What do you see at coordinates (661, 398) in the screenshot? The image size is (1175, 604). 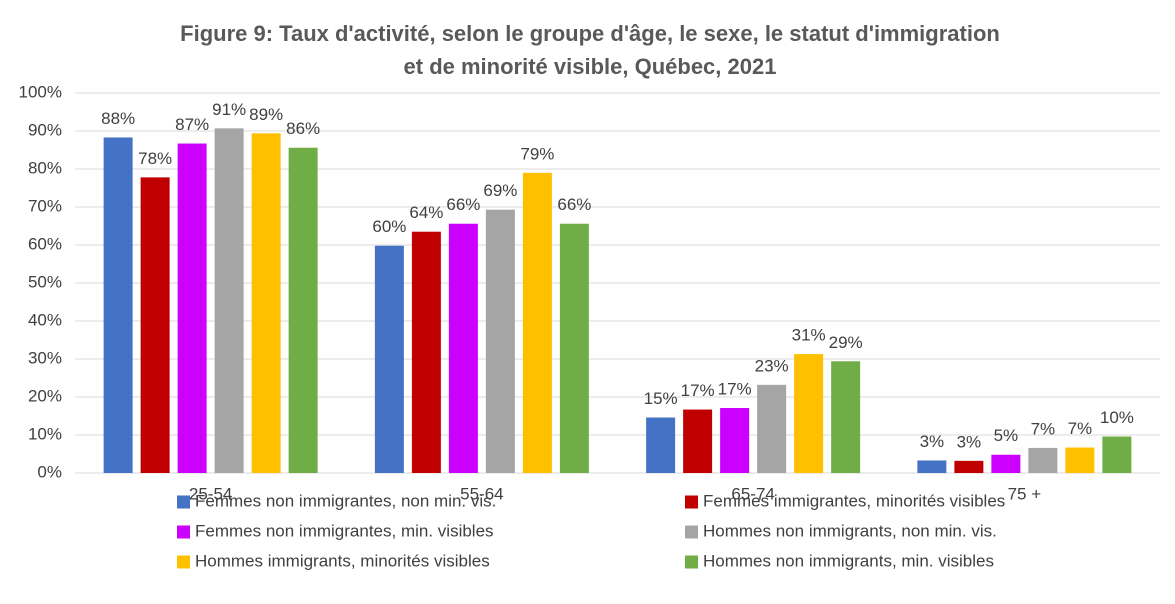 I see `data-label: 15%` at bounding box center [661, 398].